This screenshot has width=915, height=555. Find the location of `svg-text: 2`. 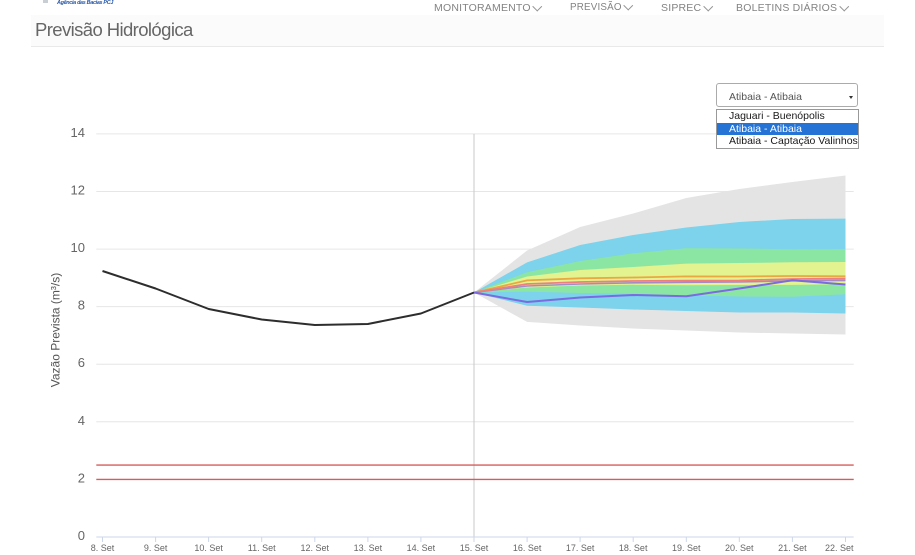

svg-text: 2 is located at coordinates (81, 477).